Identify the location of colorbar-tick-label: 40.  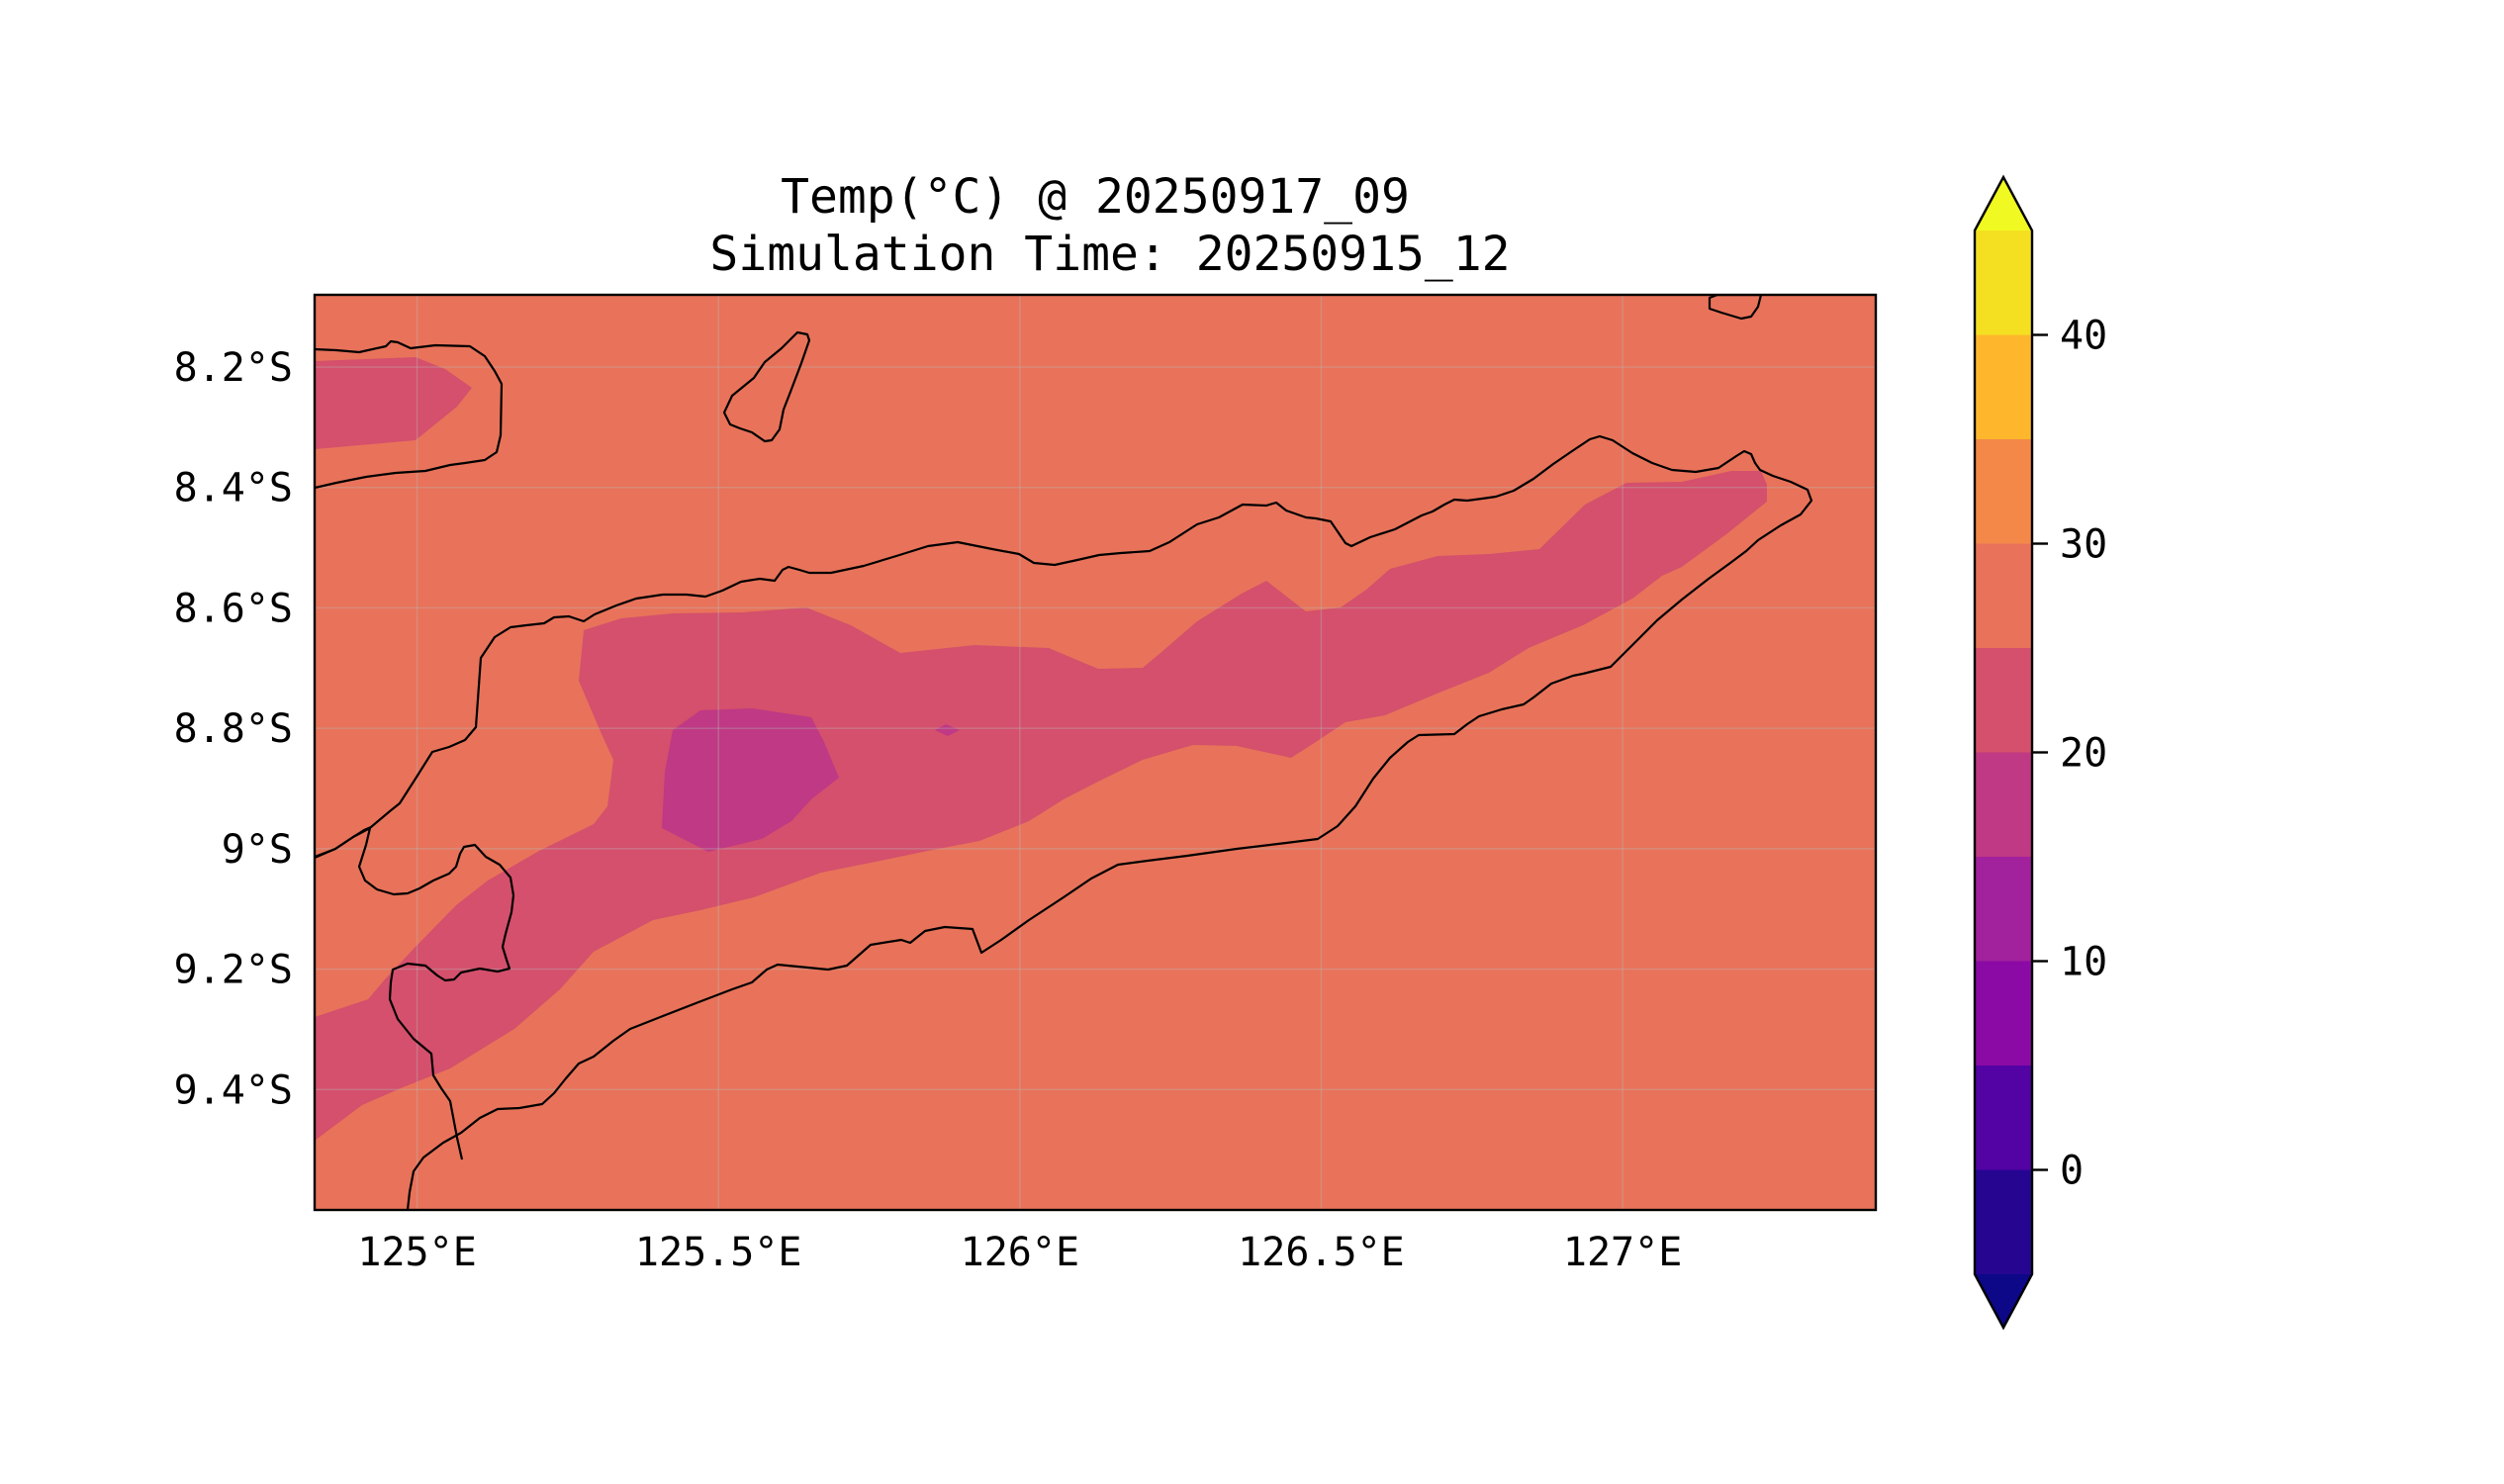
(2083, 336).